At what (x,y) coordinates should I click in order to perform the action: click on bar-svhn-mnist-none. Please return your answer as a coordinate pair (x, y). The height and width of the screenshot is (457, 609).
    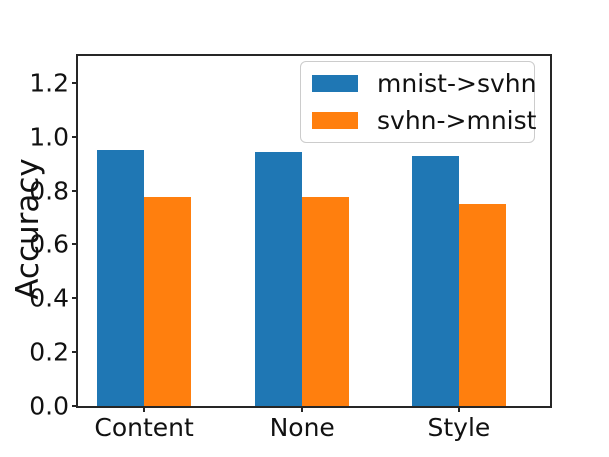
    Looking at the image, I should click on (326, 301).